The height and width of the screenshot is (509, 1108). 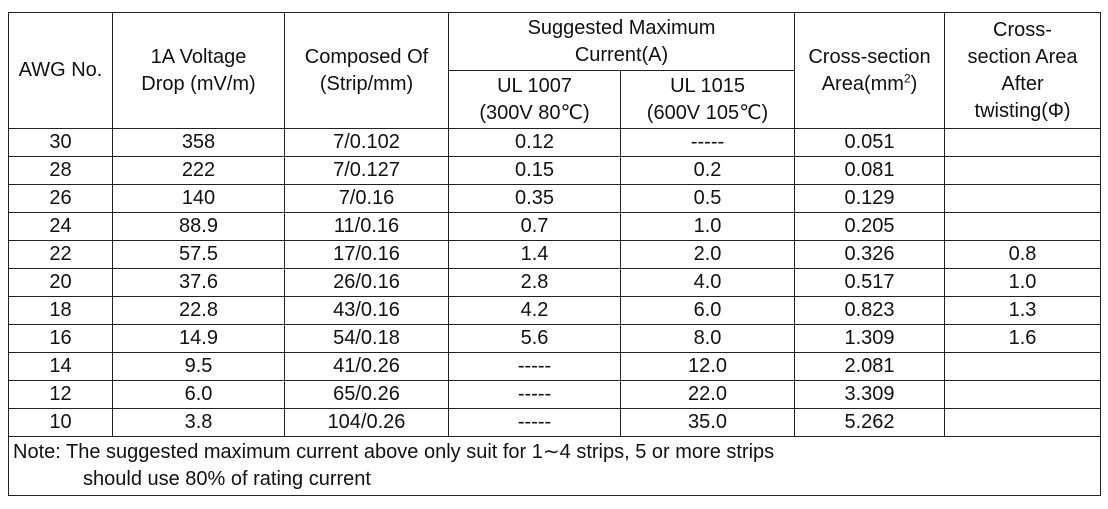 What do you see at coordinates (198, 394) in the screenshot?
I see `cell-voltage-drop: 6.0` at bounding box center [198, 394].